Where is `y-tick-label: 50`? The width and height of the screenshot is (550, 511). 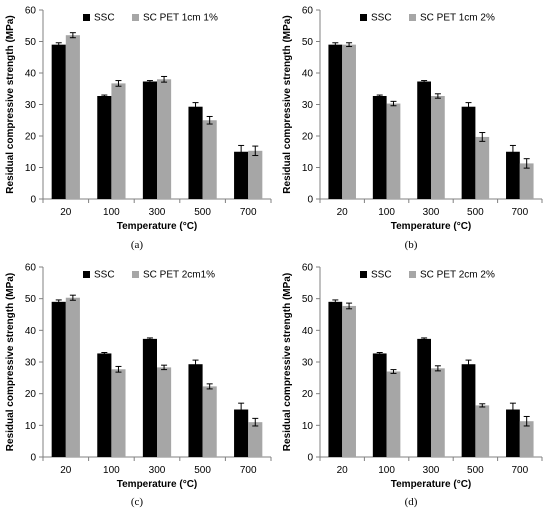
y-tick-label: 50 is located at coordinates (31, 299).